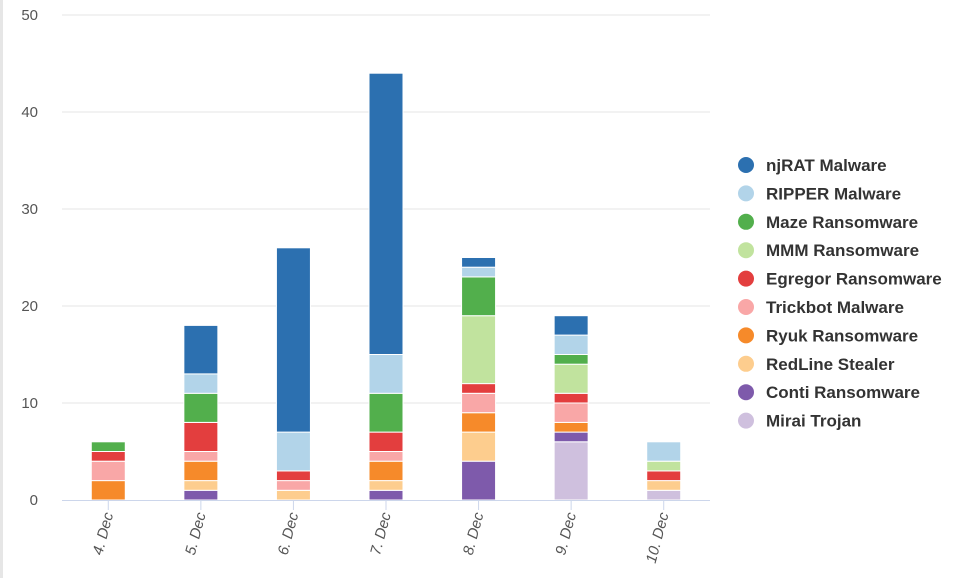 This screenshot has width=963, height=583. Describe the element at coordinates (1, 289) in the screenshot. I see `left-edge-border` at that location.